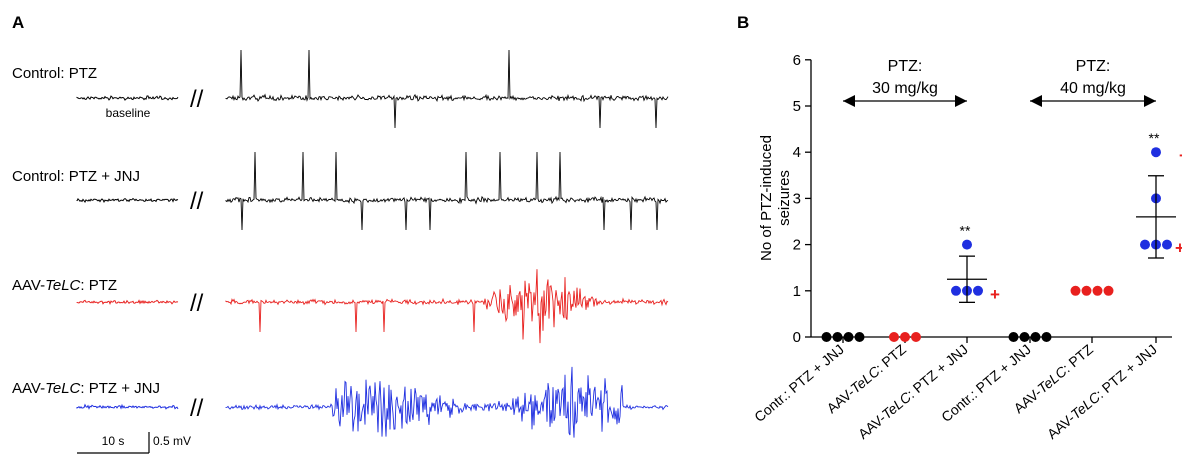  Describe the element at coordinates (18, 22) in the screenshot. I see `panel-a-letter: A` at that location.